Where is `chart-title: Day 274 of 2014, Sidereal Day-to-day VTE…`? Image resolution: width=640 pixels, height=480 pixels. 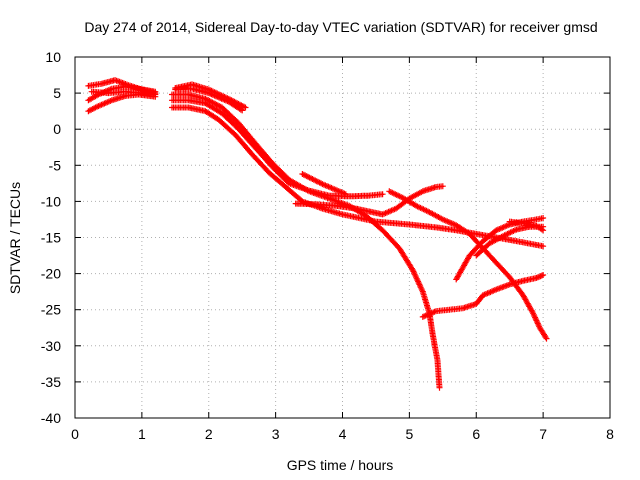 chart-title: Day 274 of 2014, Sidereal Day-to-day VTE… is located at coordinates (340, 27).